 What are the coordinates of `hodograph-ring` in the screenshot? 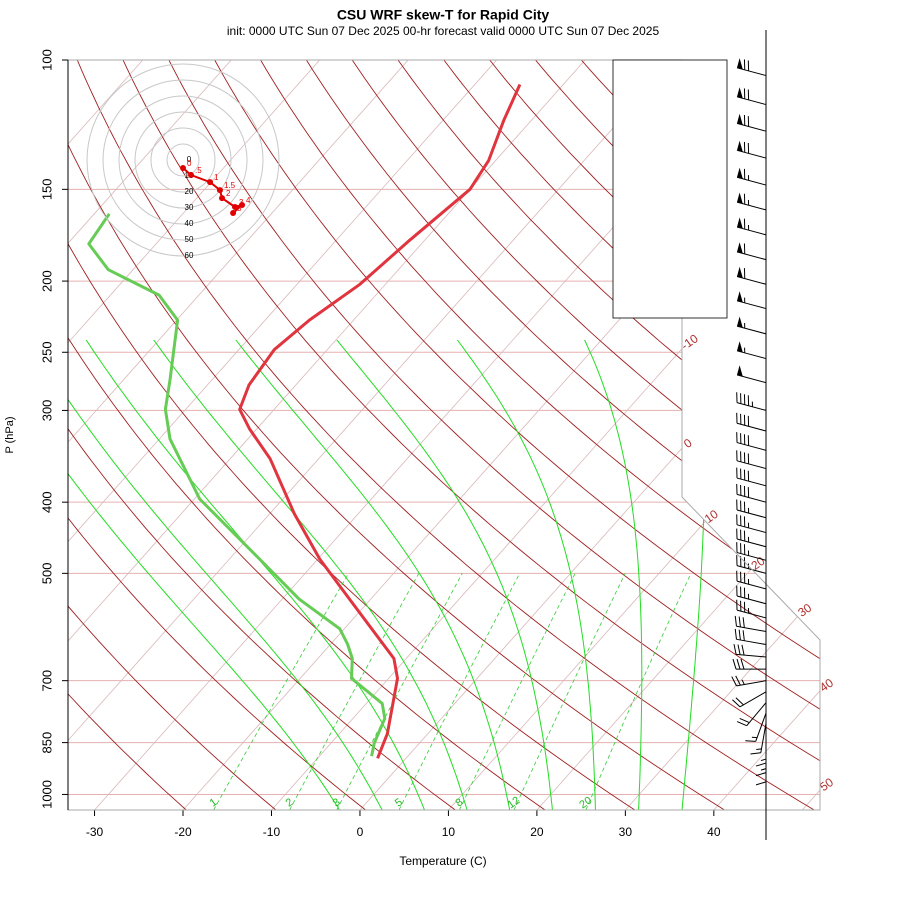 It's located at (183, 160).